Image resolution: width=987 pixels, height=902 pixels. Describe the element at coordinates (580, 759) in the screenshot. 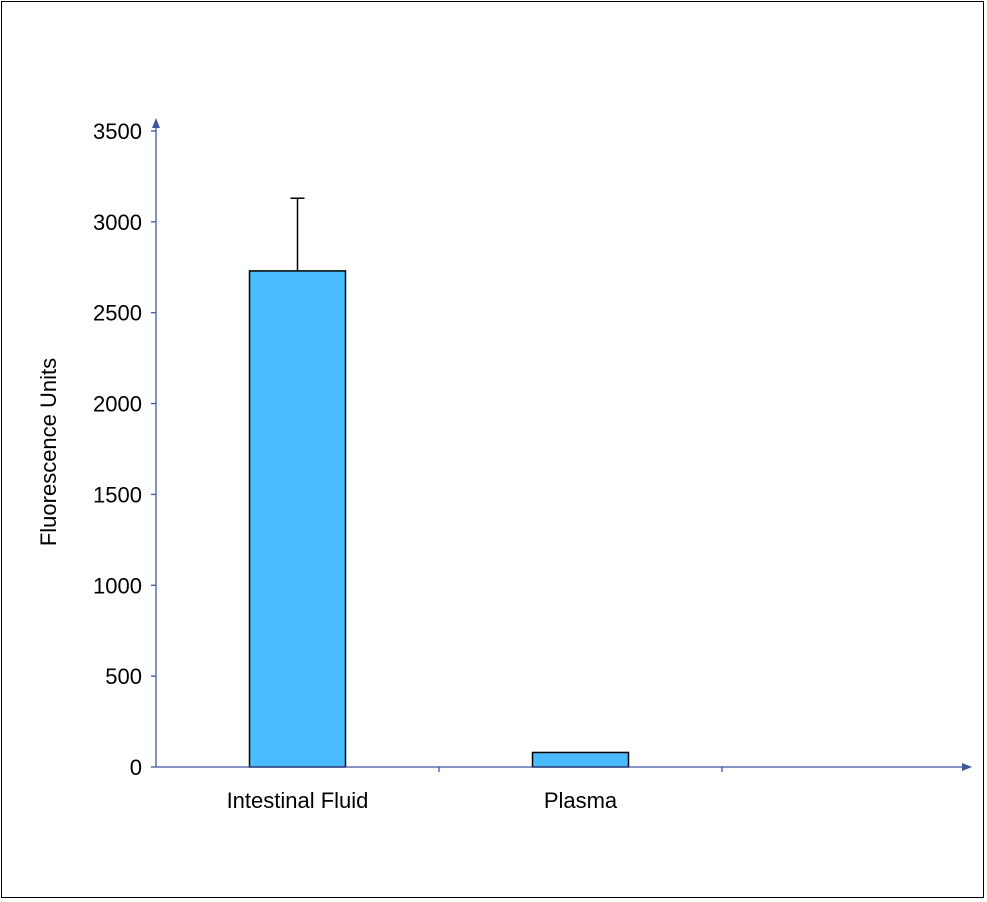

I see `bar-plasma` at that location.